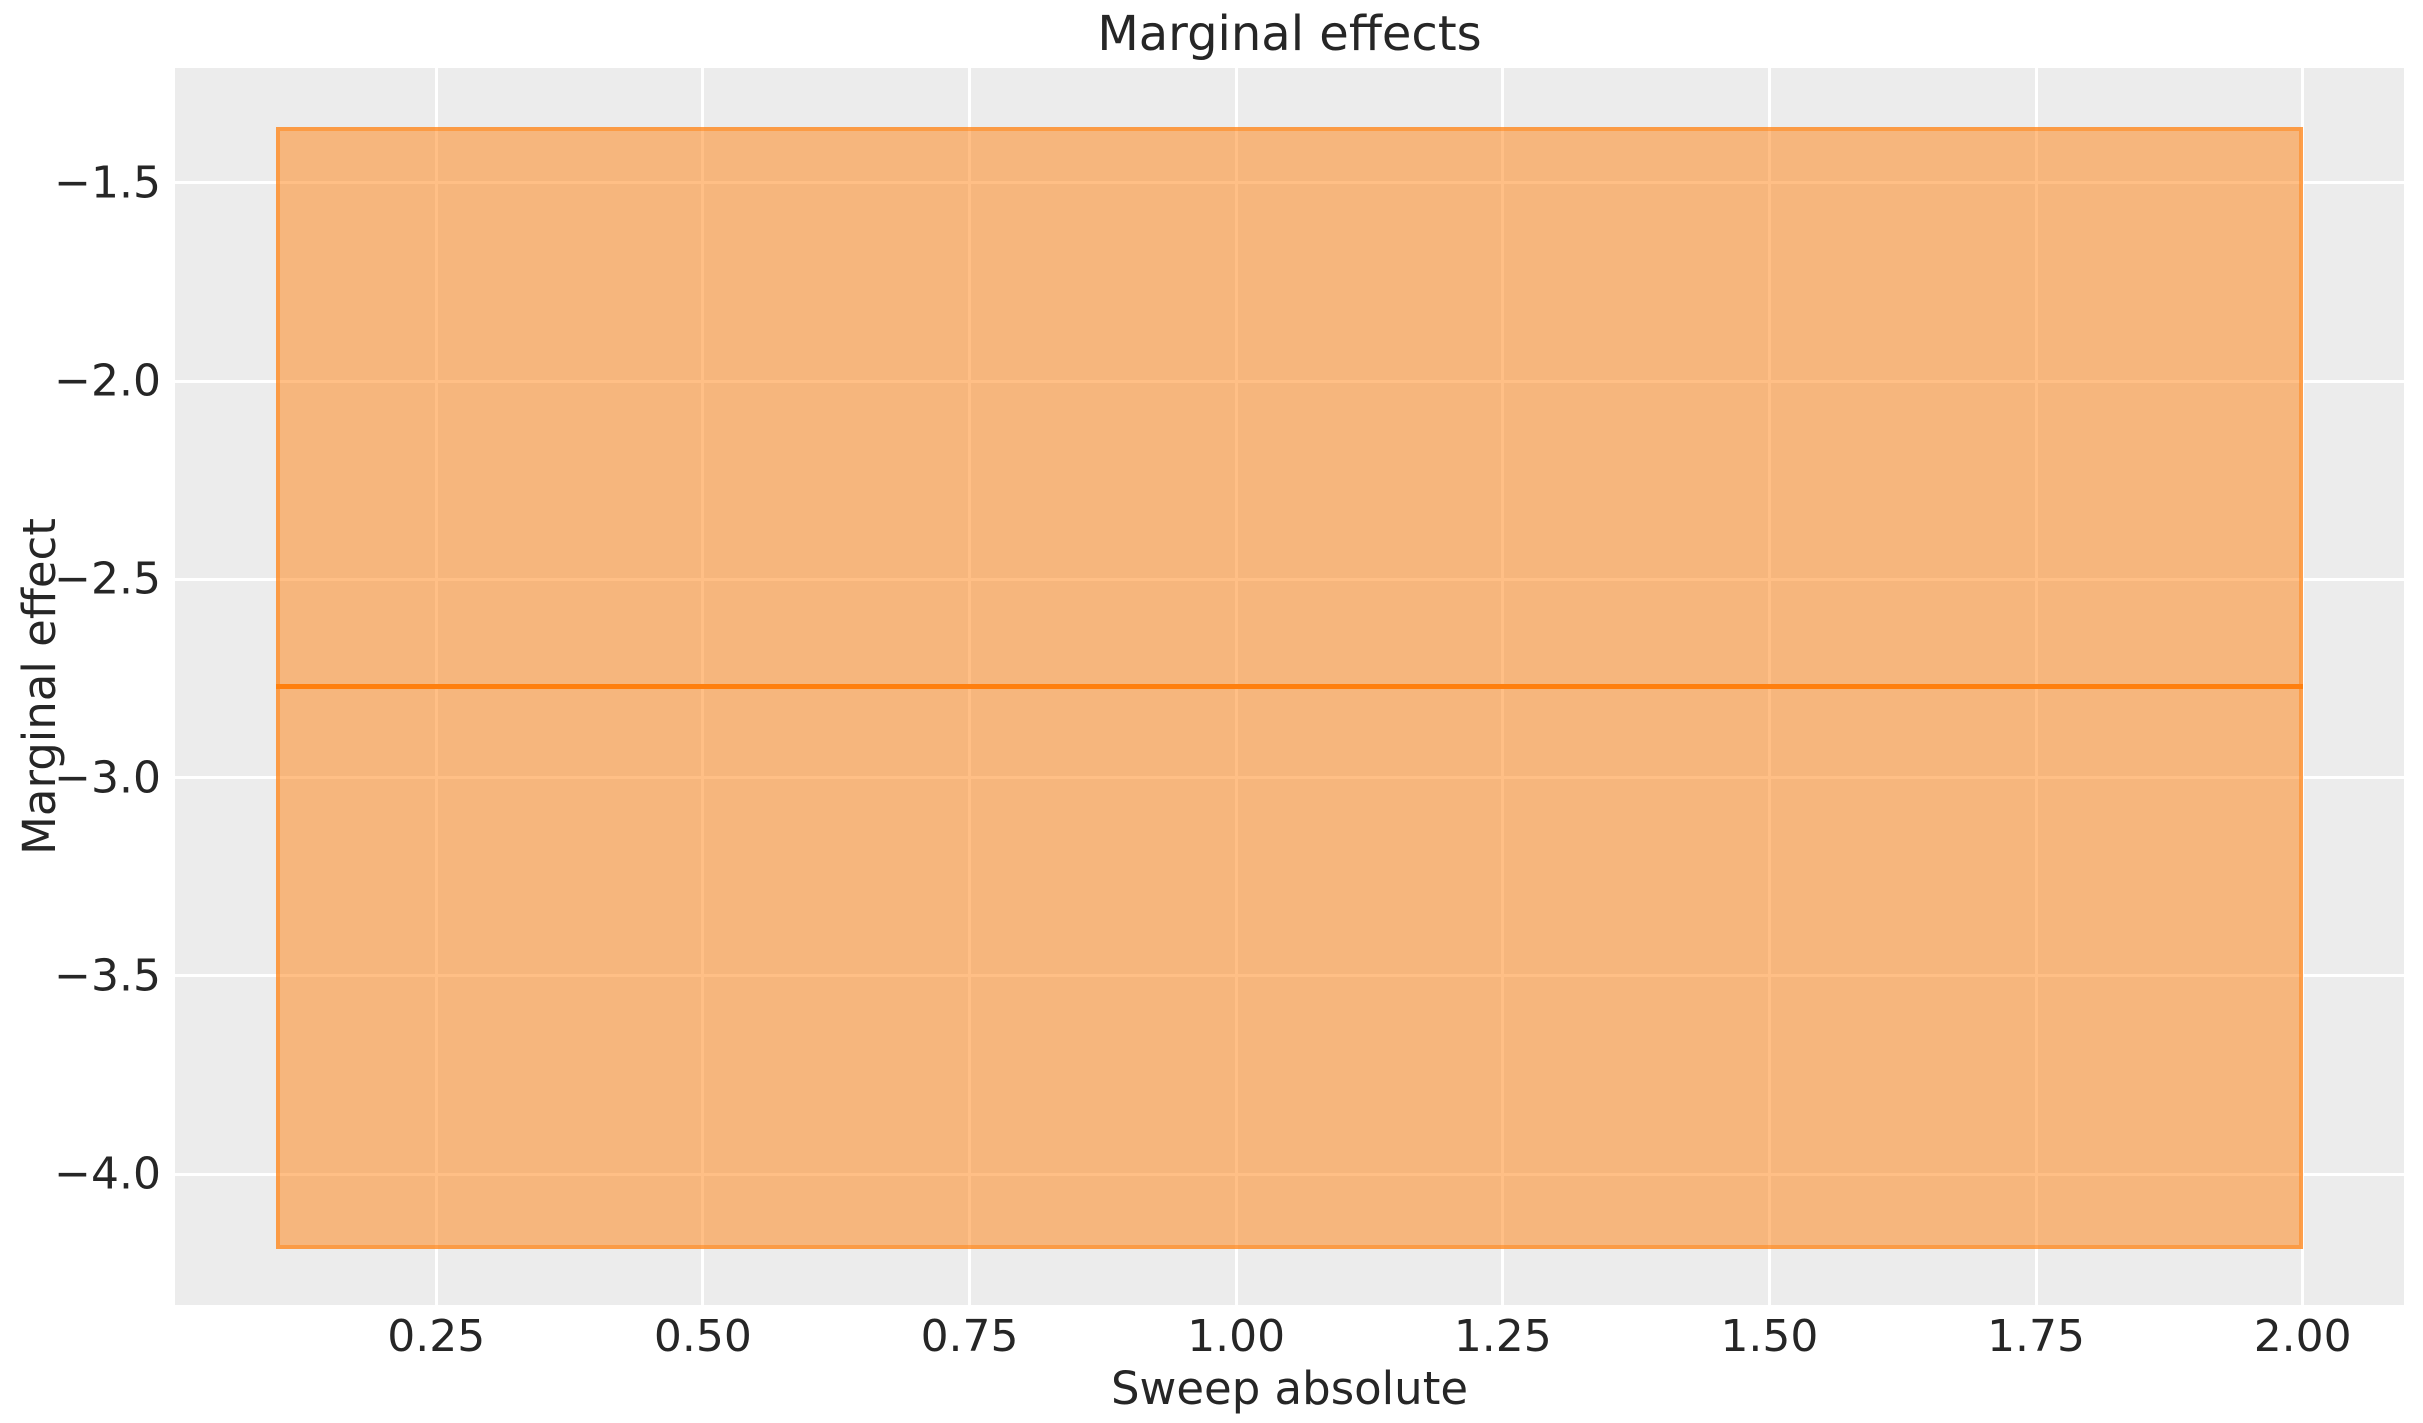  What do you see at coordinates (107, 183) in the screenshot?
I see `y-tick-label: −1.5` at bounding box center [107, 183].